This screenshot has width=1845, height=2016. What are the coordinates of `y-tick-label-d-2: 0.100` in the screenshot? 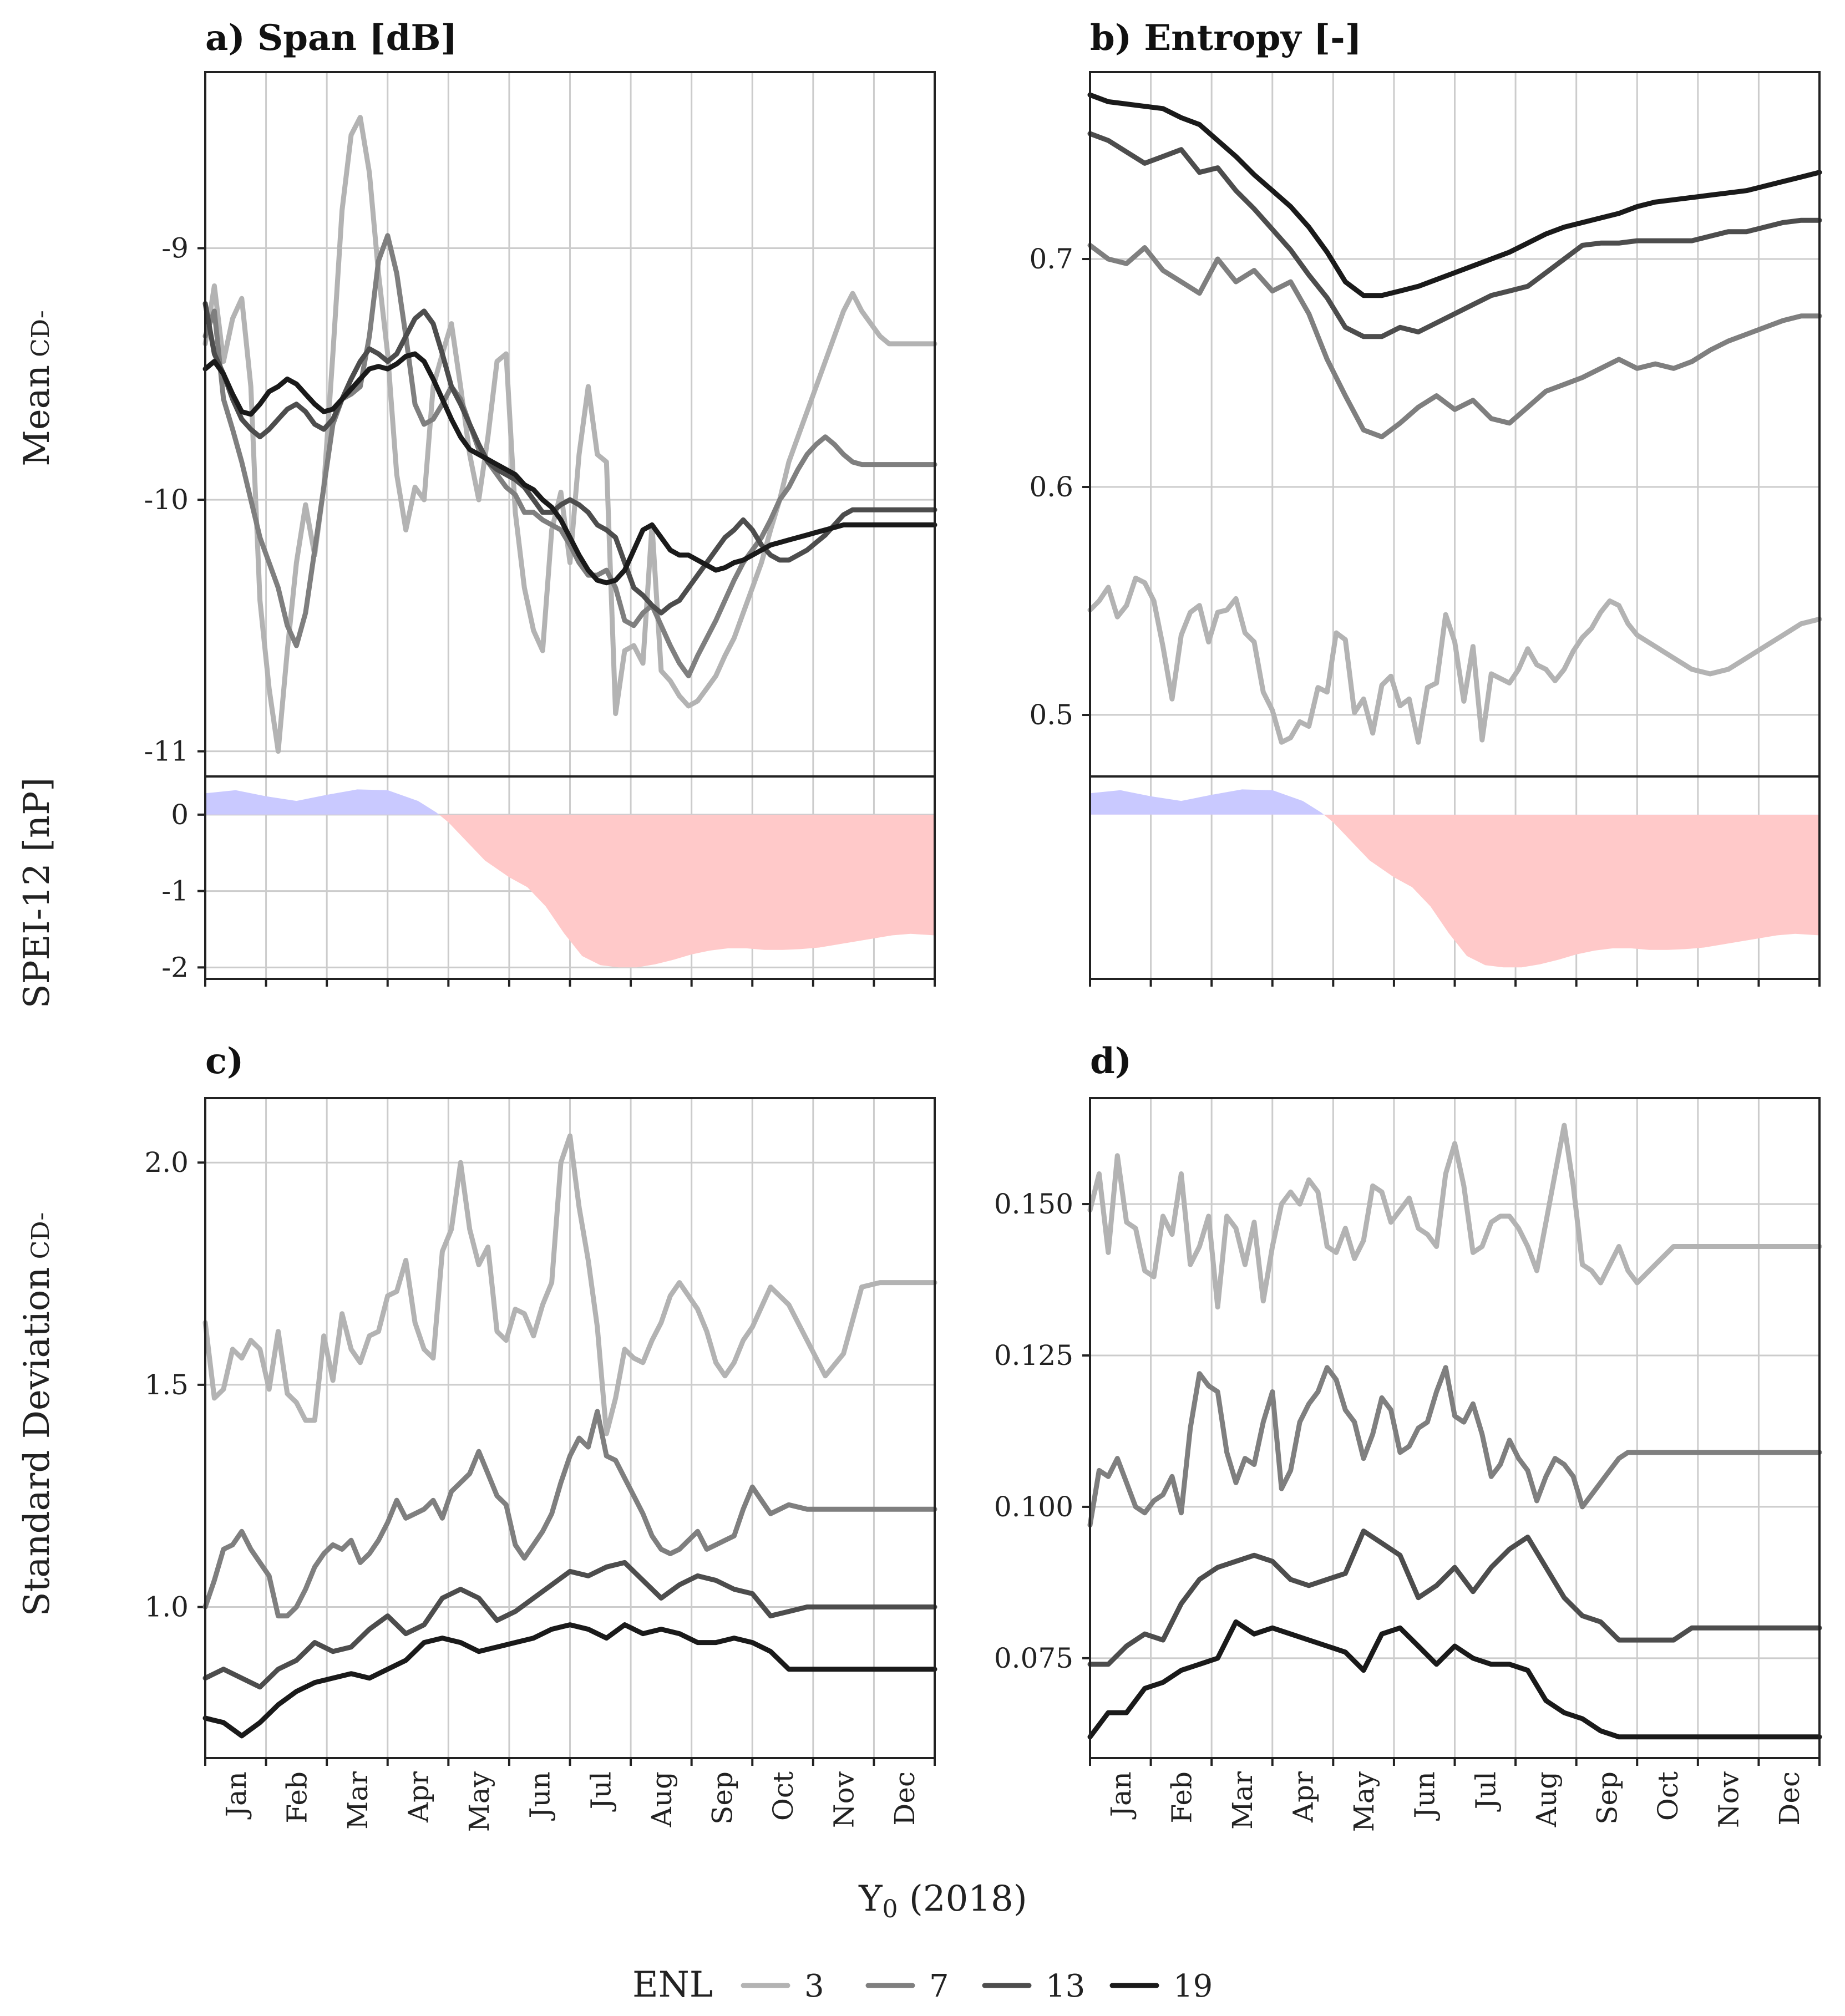 It's located at (1033, 1507).